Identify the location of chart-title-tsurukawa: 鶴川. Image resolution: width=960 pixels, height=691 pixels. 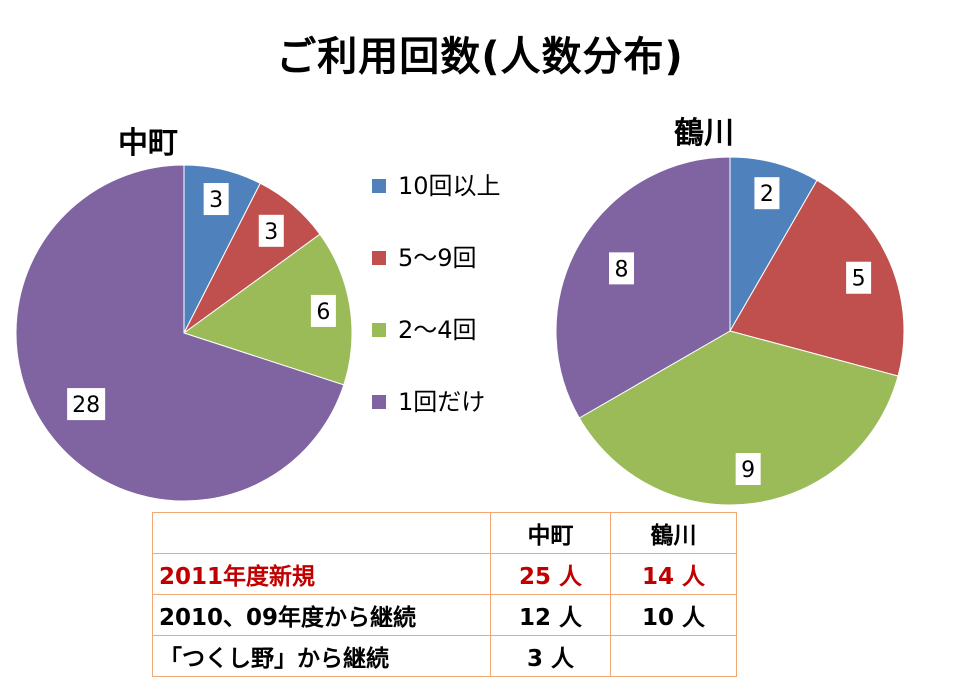
(704, 133).